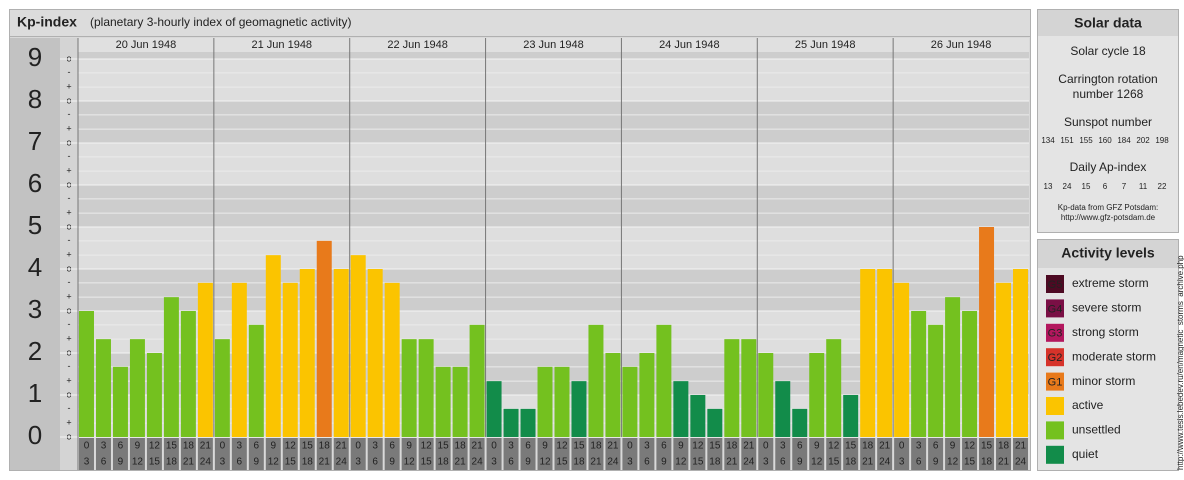  I want to click on y-tick-label: 4, so click(35, 267).